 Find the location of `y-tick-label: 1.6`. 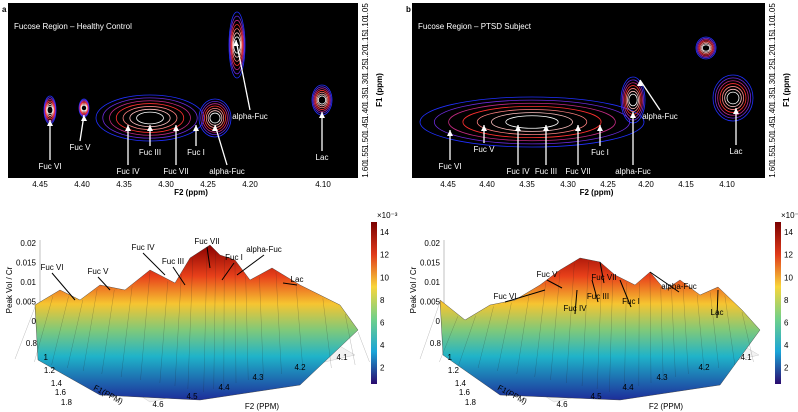

y-tick-label: 1.6 is located at coordinates (465, 392).